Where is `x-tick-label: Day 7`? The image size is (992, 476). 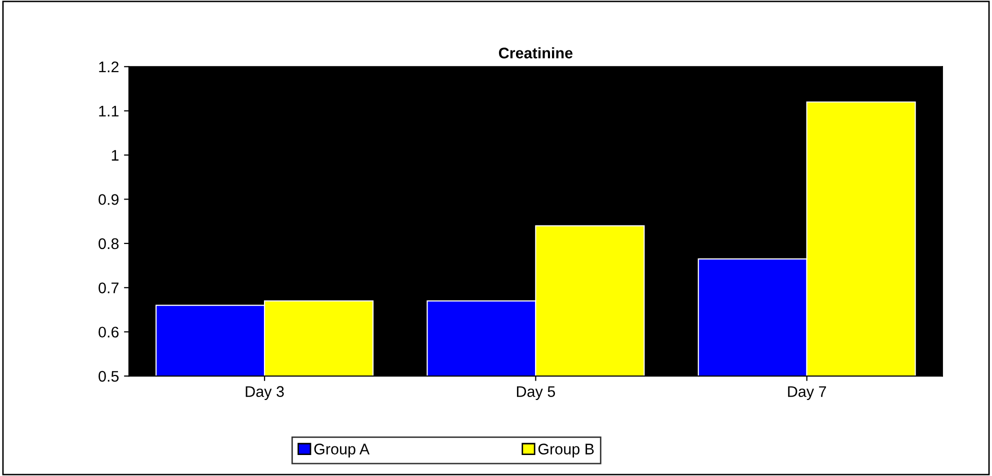
x-tick-label: Day 7 is located at coordinates (807, 393).